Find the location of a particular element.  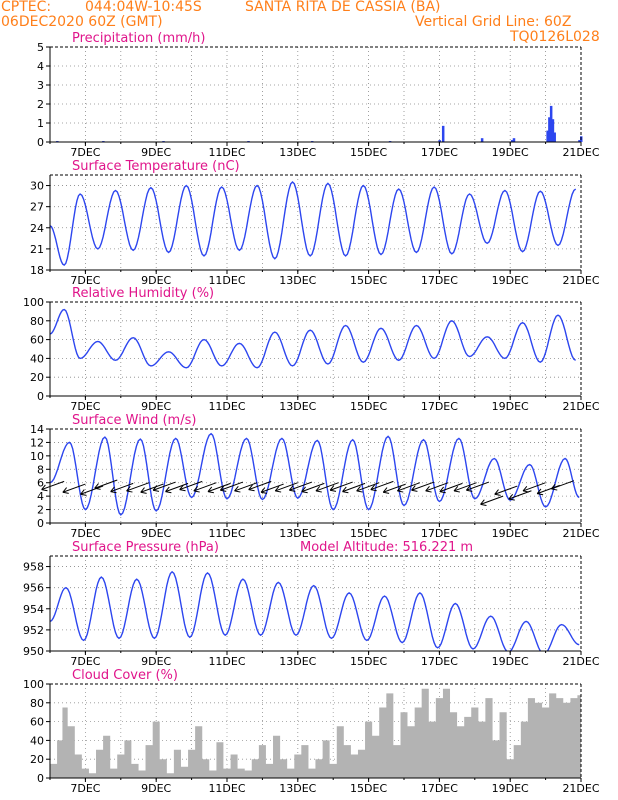

model-code: TQ0126L028 is located at coordinates (555, 37).